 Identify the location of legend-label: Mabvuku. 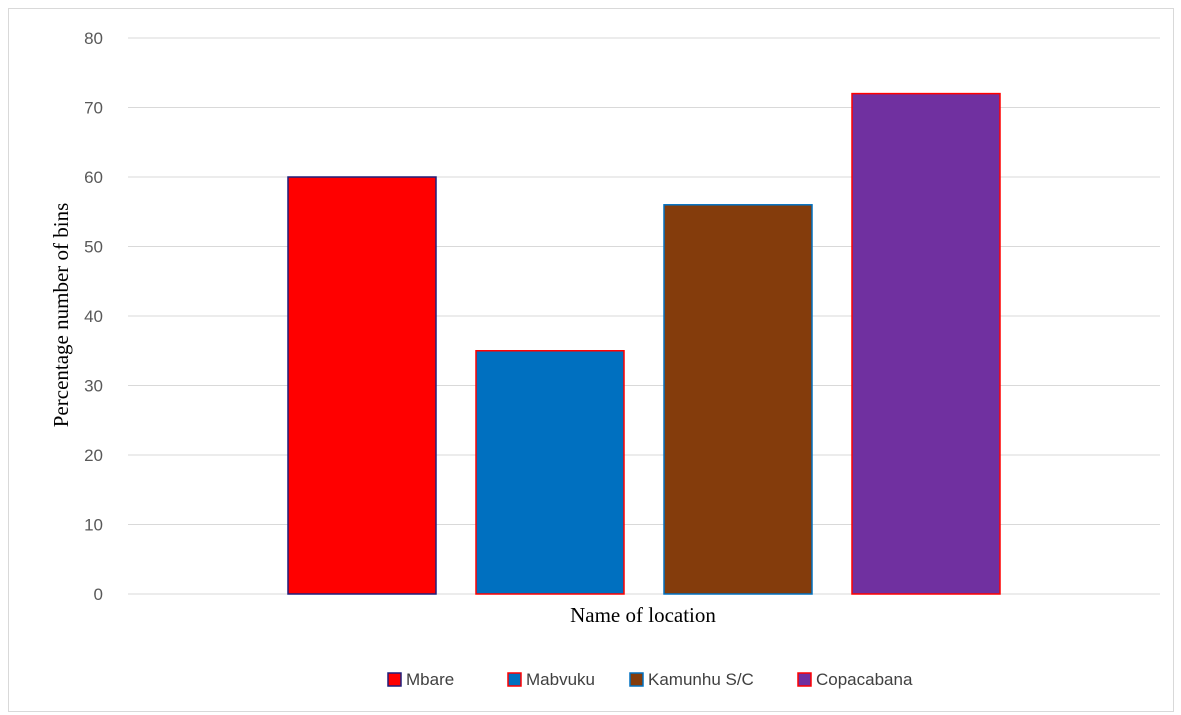
(560, 679).